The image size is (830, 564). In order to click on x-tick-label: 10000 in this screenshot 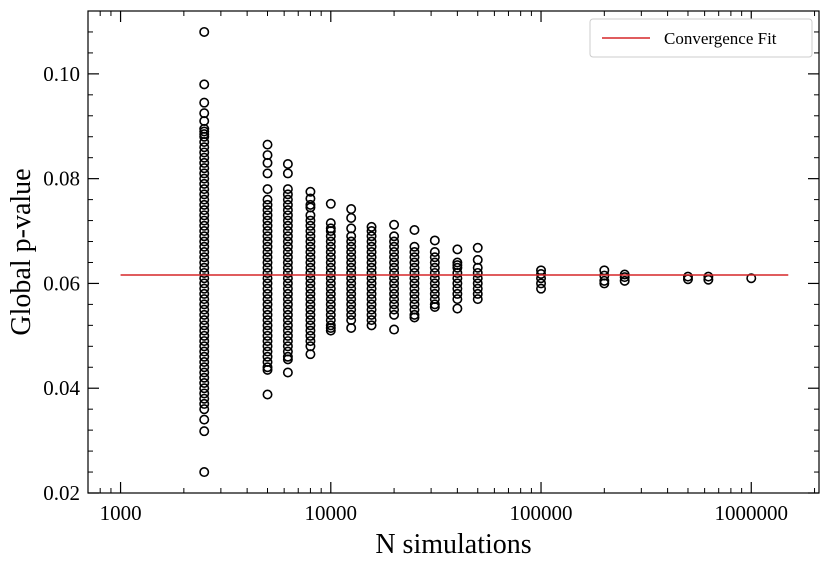, I will do `click(331, 513)`.